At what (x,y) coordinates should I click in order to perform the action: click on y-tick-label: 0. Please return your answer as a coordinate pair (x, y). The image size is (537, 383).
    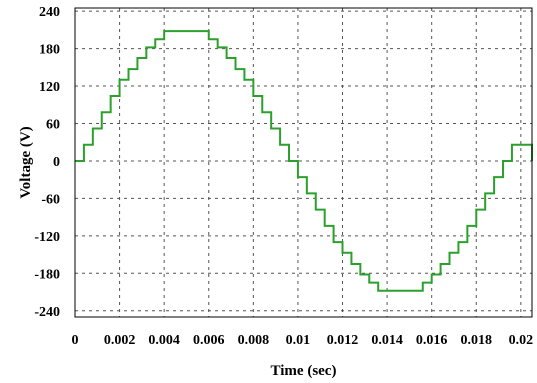
    Looking at the image, I should click on (56, 162).